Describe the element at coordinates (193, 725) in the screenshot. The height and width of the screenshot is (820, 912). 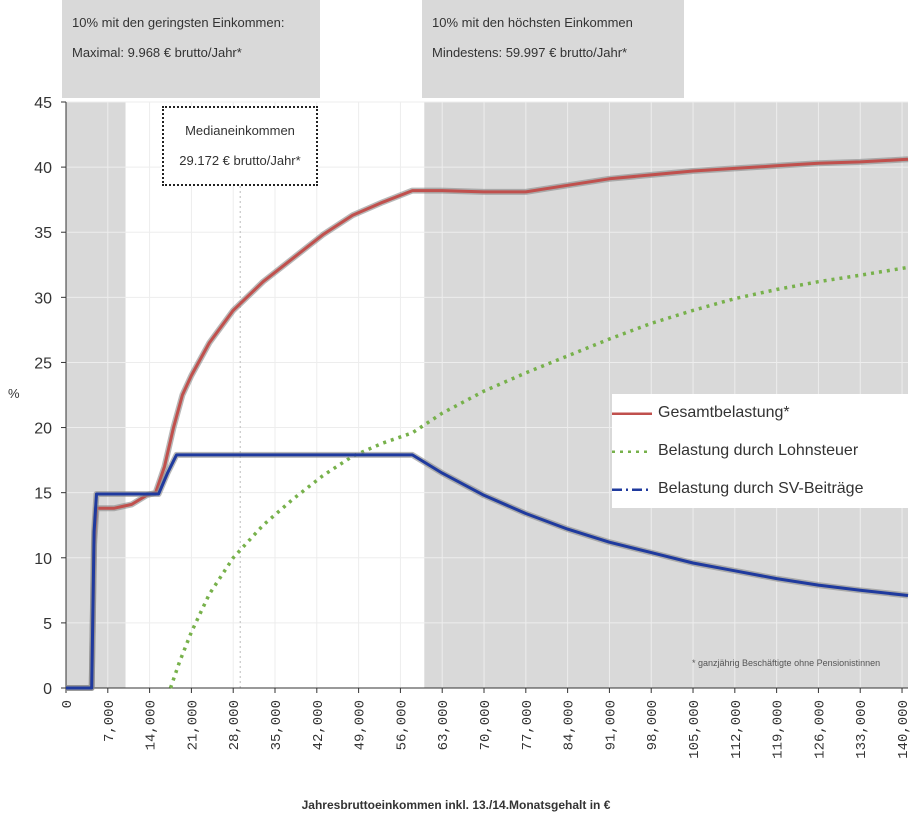
I see `x-tick-label-3: 21,000` at that location.